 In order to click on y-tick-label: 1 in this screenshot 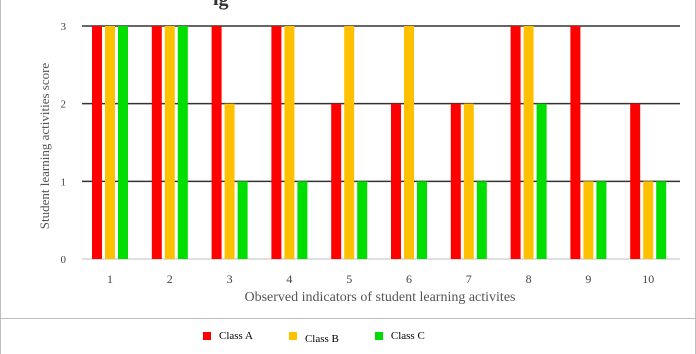, I will do `click(64, 182)`.